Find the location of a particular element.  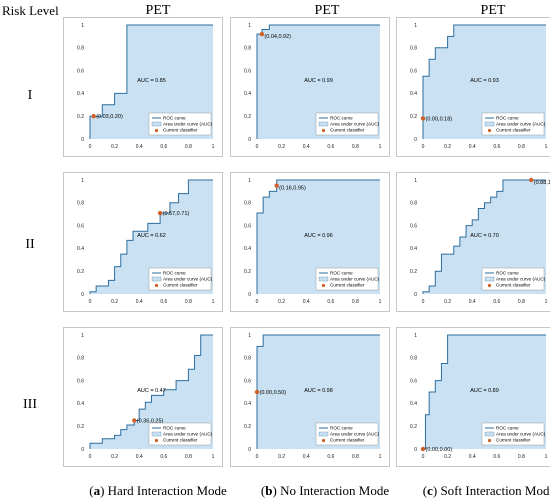

auc-label: AUC = 0.89 is located at coordinates (484, 391).